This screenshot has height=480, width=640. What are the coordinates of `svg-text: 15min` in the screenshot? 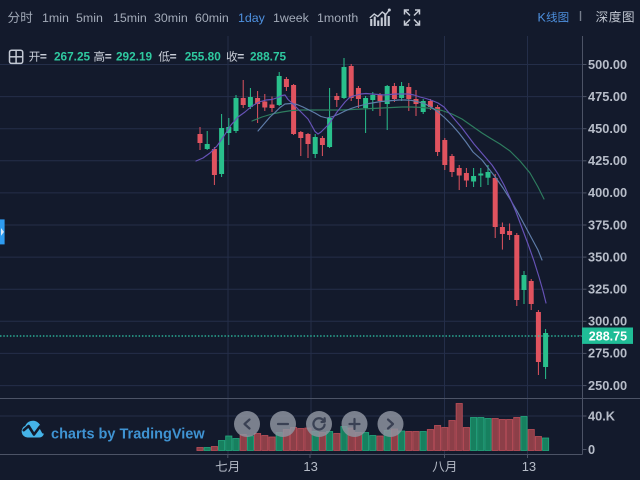 It's located at (130, 18).